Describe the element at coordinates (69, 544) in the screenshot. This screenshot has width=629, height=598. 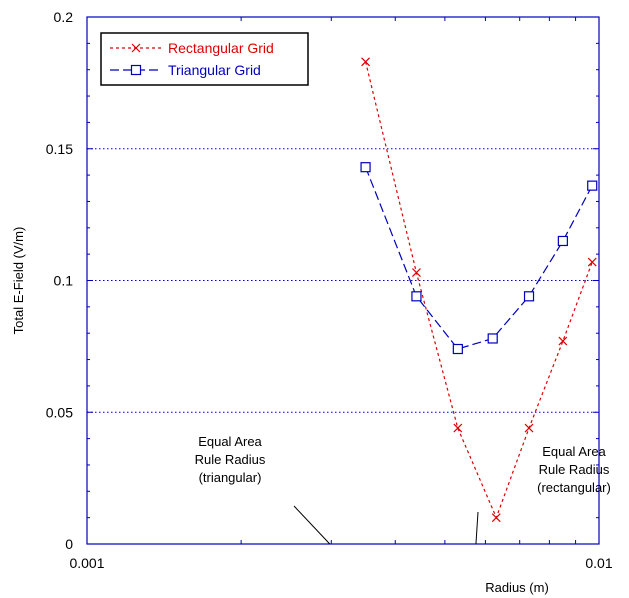
I see `y-tick-label: 0` at that location.